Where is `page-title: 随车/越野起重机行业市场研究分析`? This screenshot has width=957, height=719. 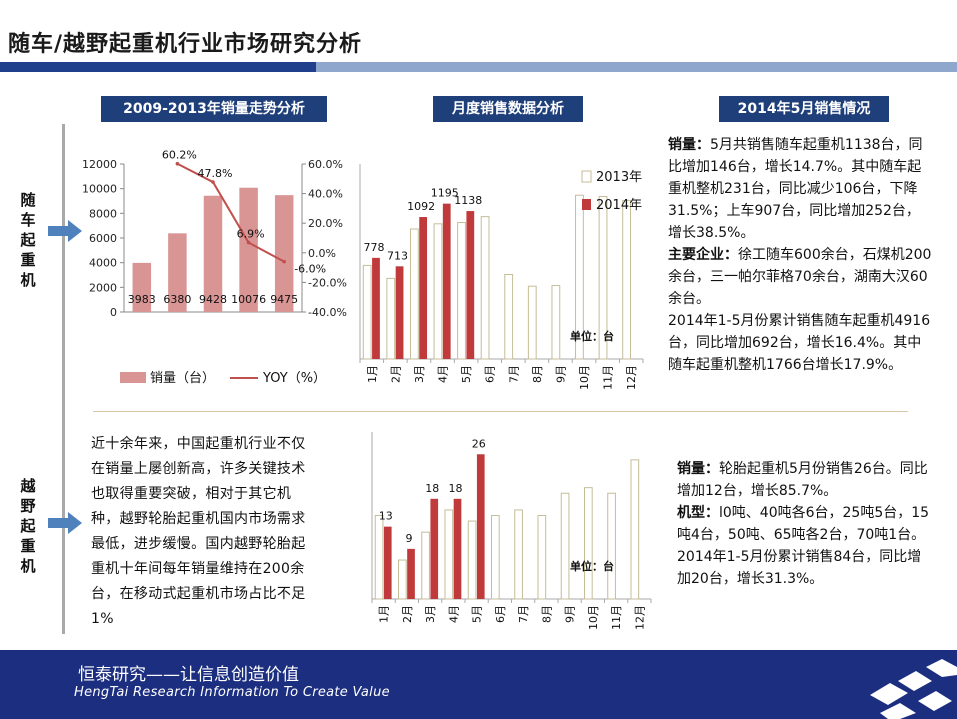
page-title: 随车/越野起重机行业市场研究分析 is located at coordinates (185, 44).